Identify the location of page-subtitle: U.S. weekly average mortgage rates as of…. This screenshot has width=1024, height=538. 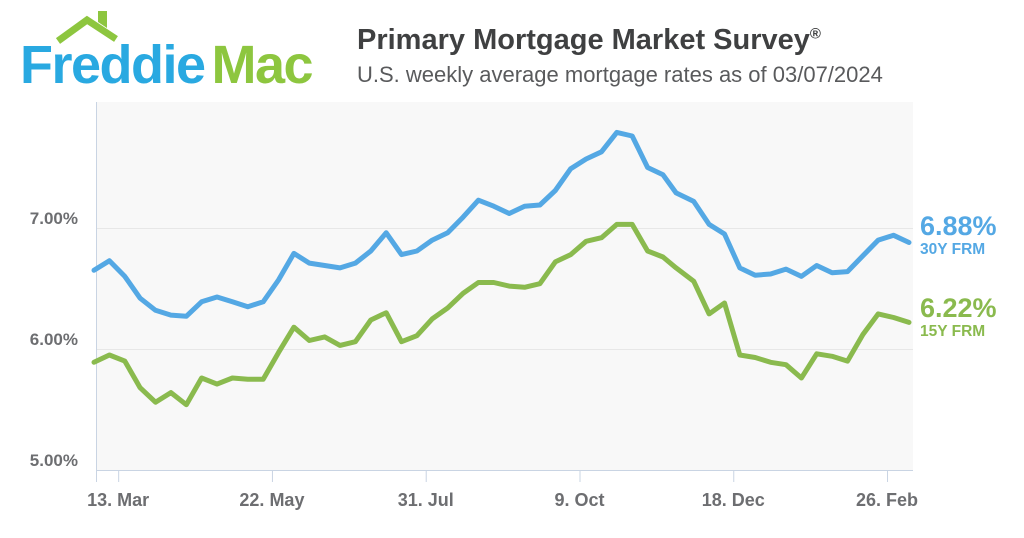
(620, 74).